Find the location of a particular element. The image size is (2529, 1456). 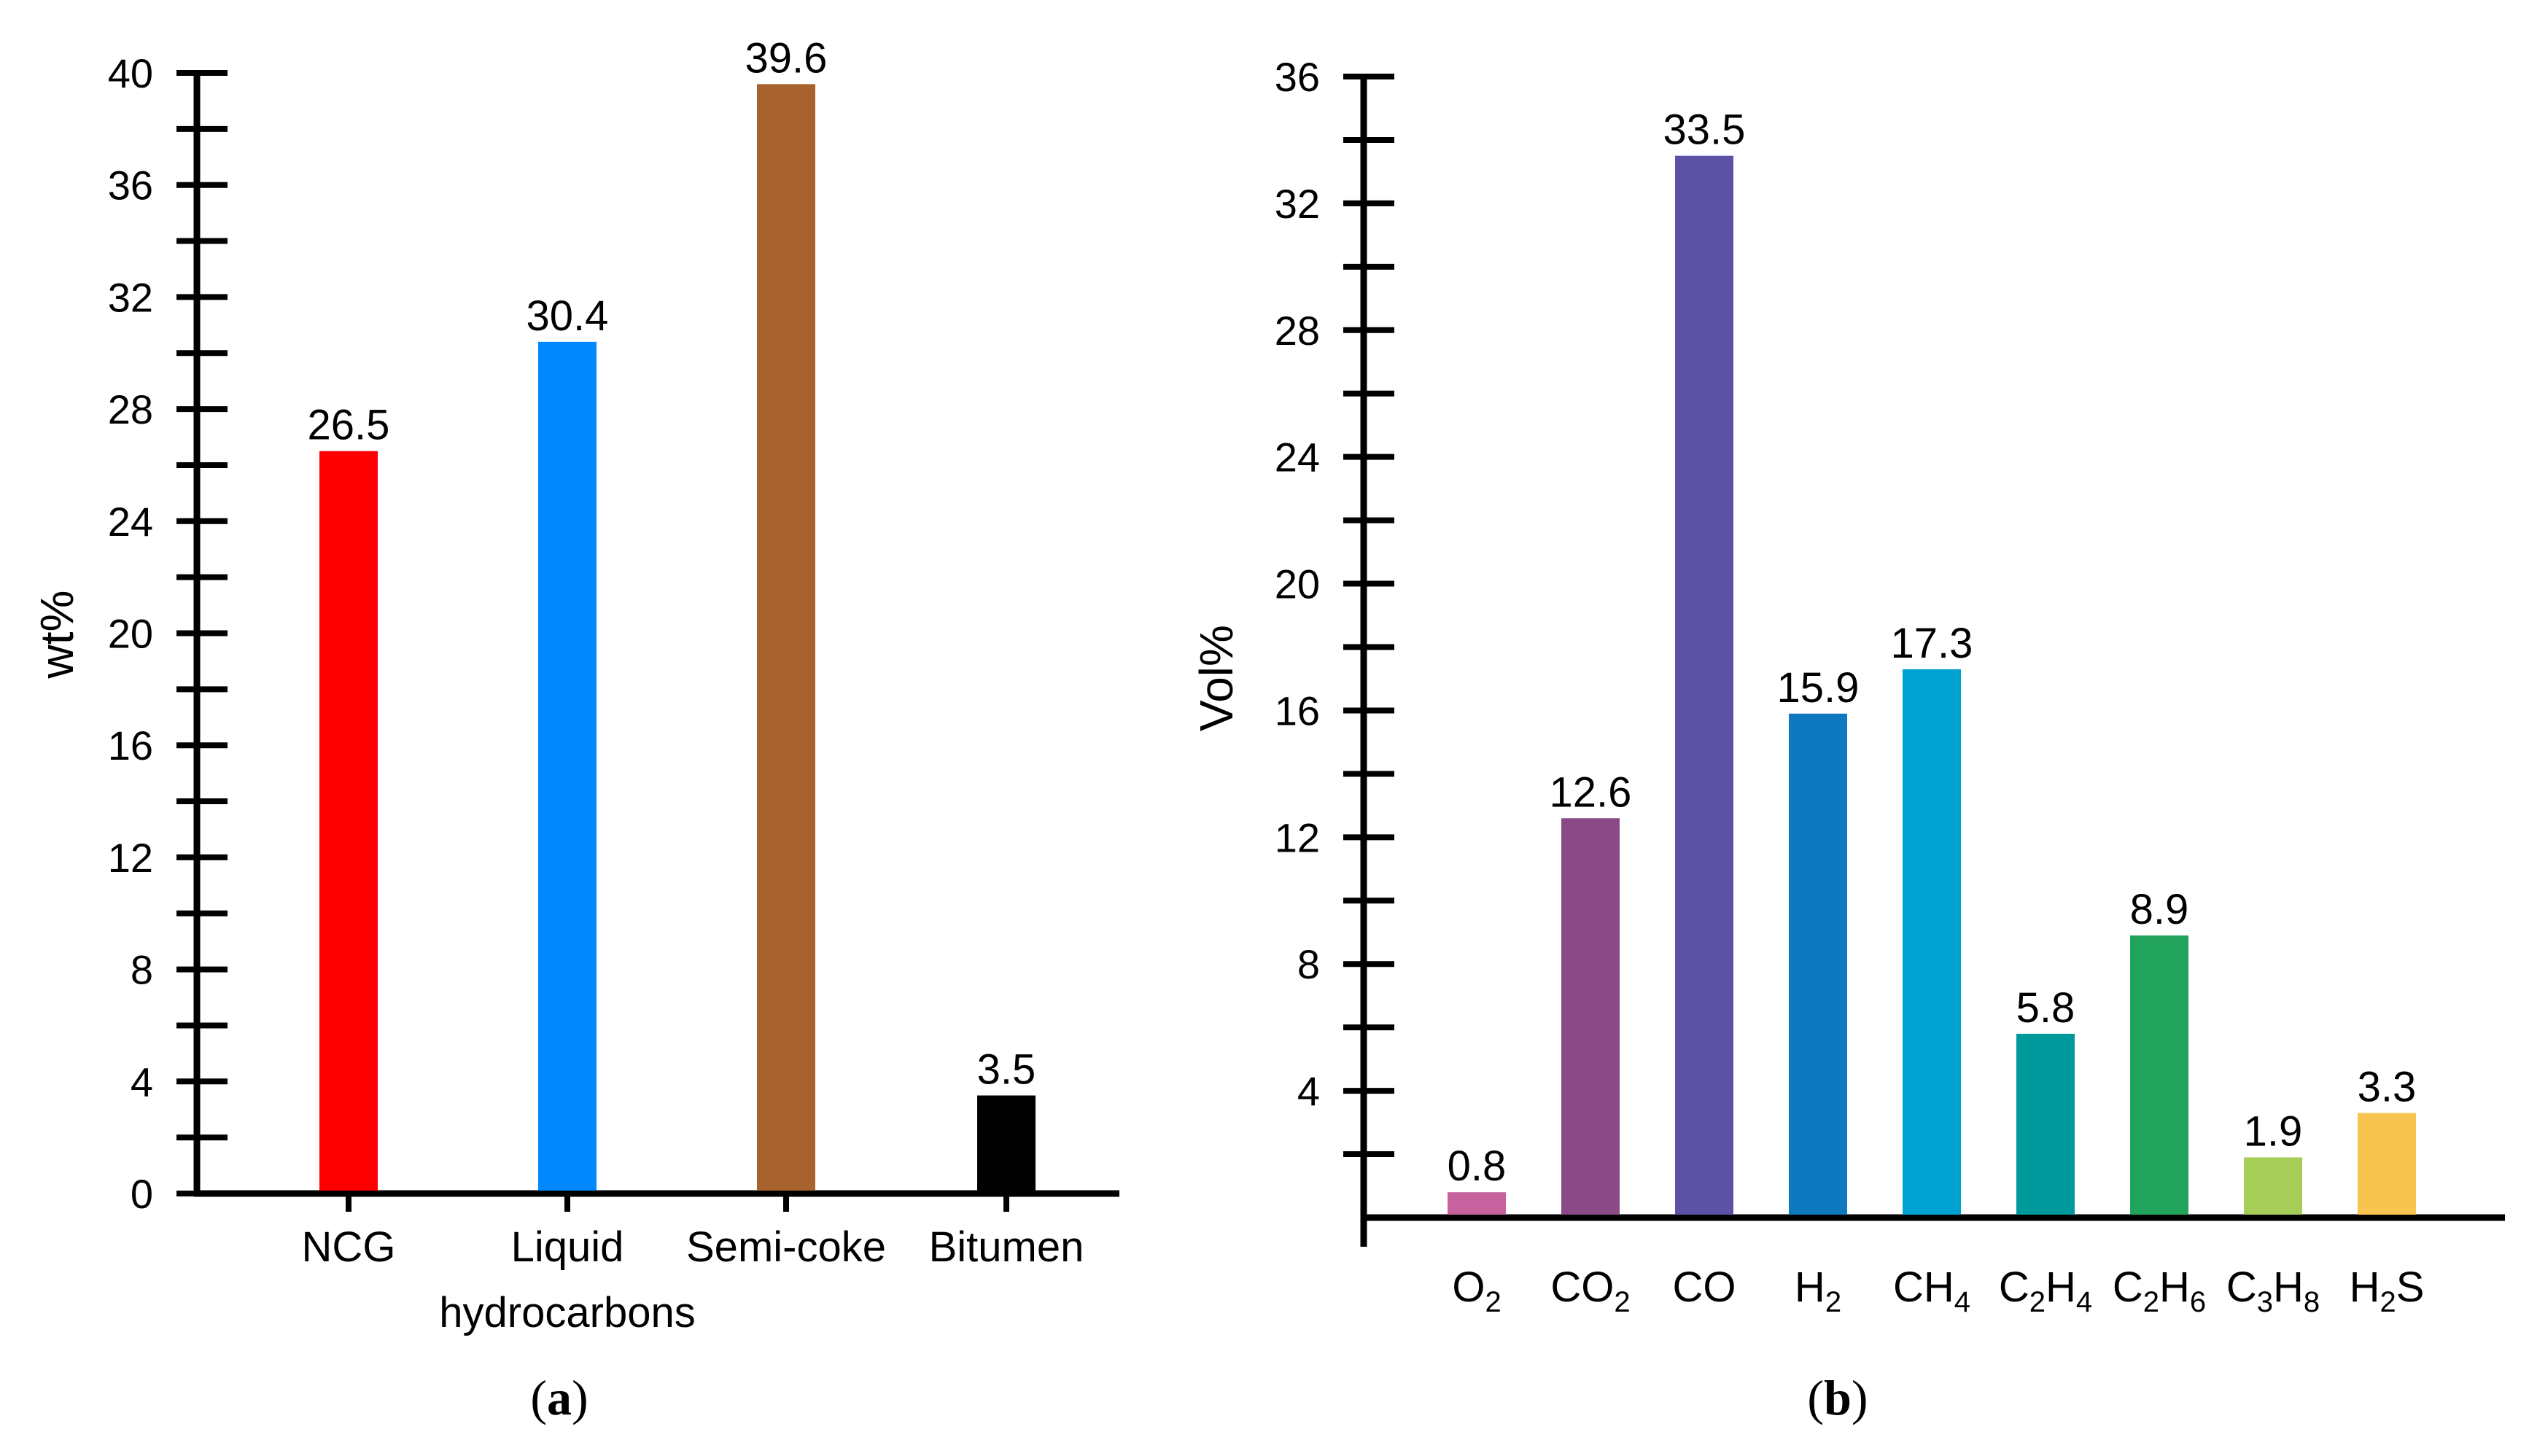

data-label: 39.6 is located at coordinates (786, 58).